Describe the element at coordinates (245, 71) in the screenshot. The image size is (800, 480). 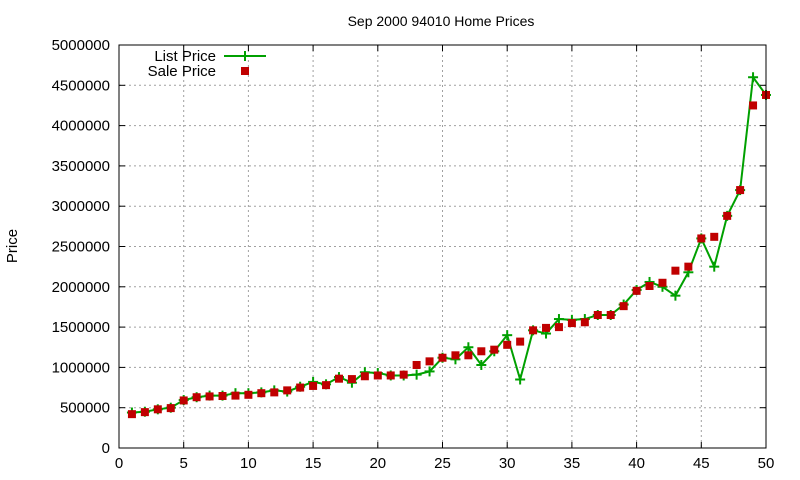
I see `legend-marker-sale-price` at that location.